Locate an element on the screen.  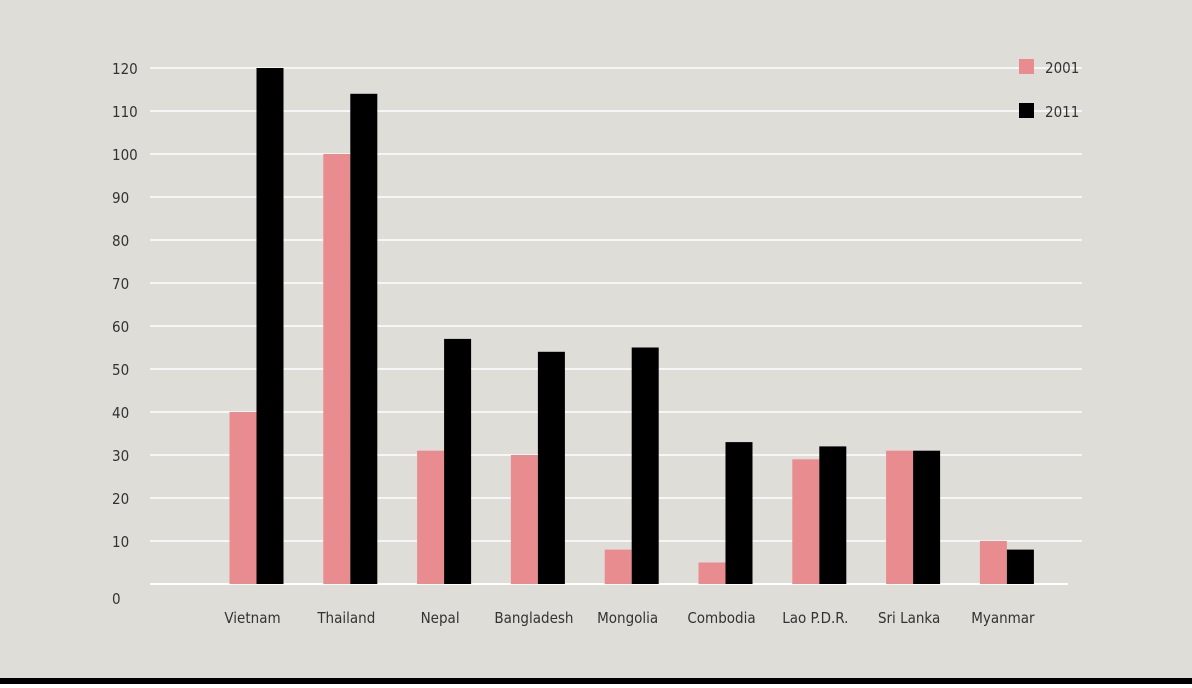
x-tick-label: Sri Lanka is located at coordinates (909, 618).